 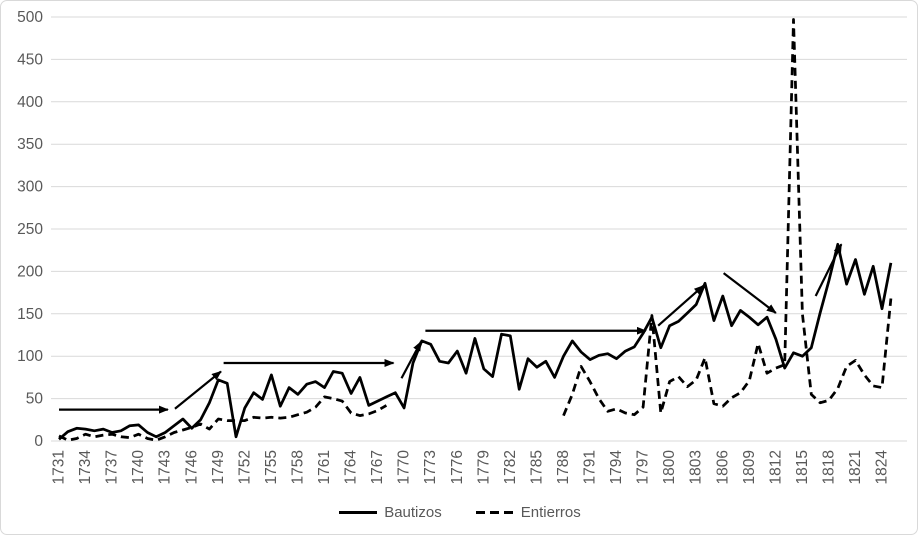 What do you see at coordinates (802, 467) in the screenshot?
I see `svg-text: 1815` at bounding box center [802, 467].